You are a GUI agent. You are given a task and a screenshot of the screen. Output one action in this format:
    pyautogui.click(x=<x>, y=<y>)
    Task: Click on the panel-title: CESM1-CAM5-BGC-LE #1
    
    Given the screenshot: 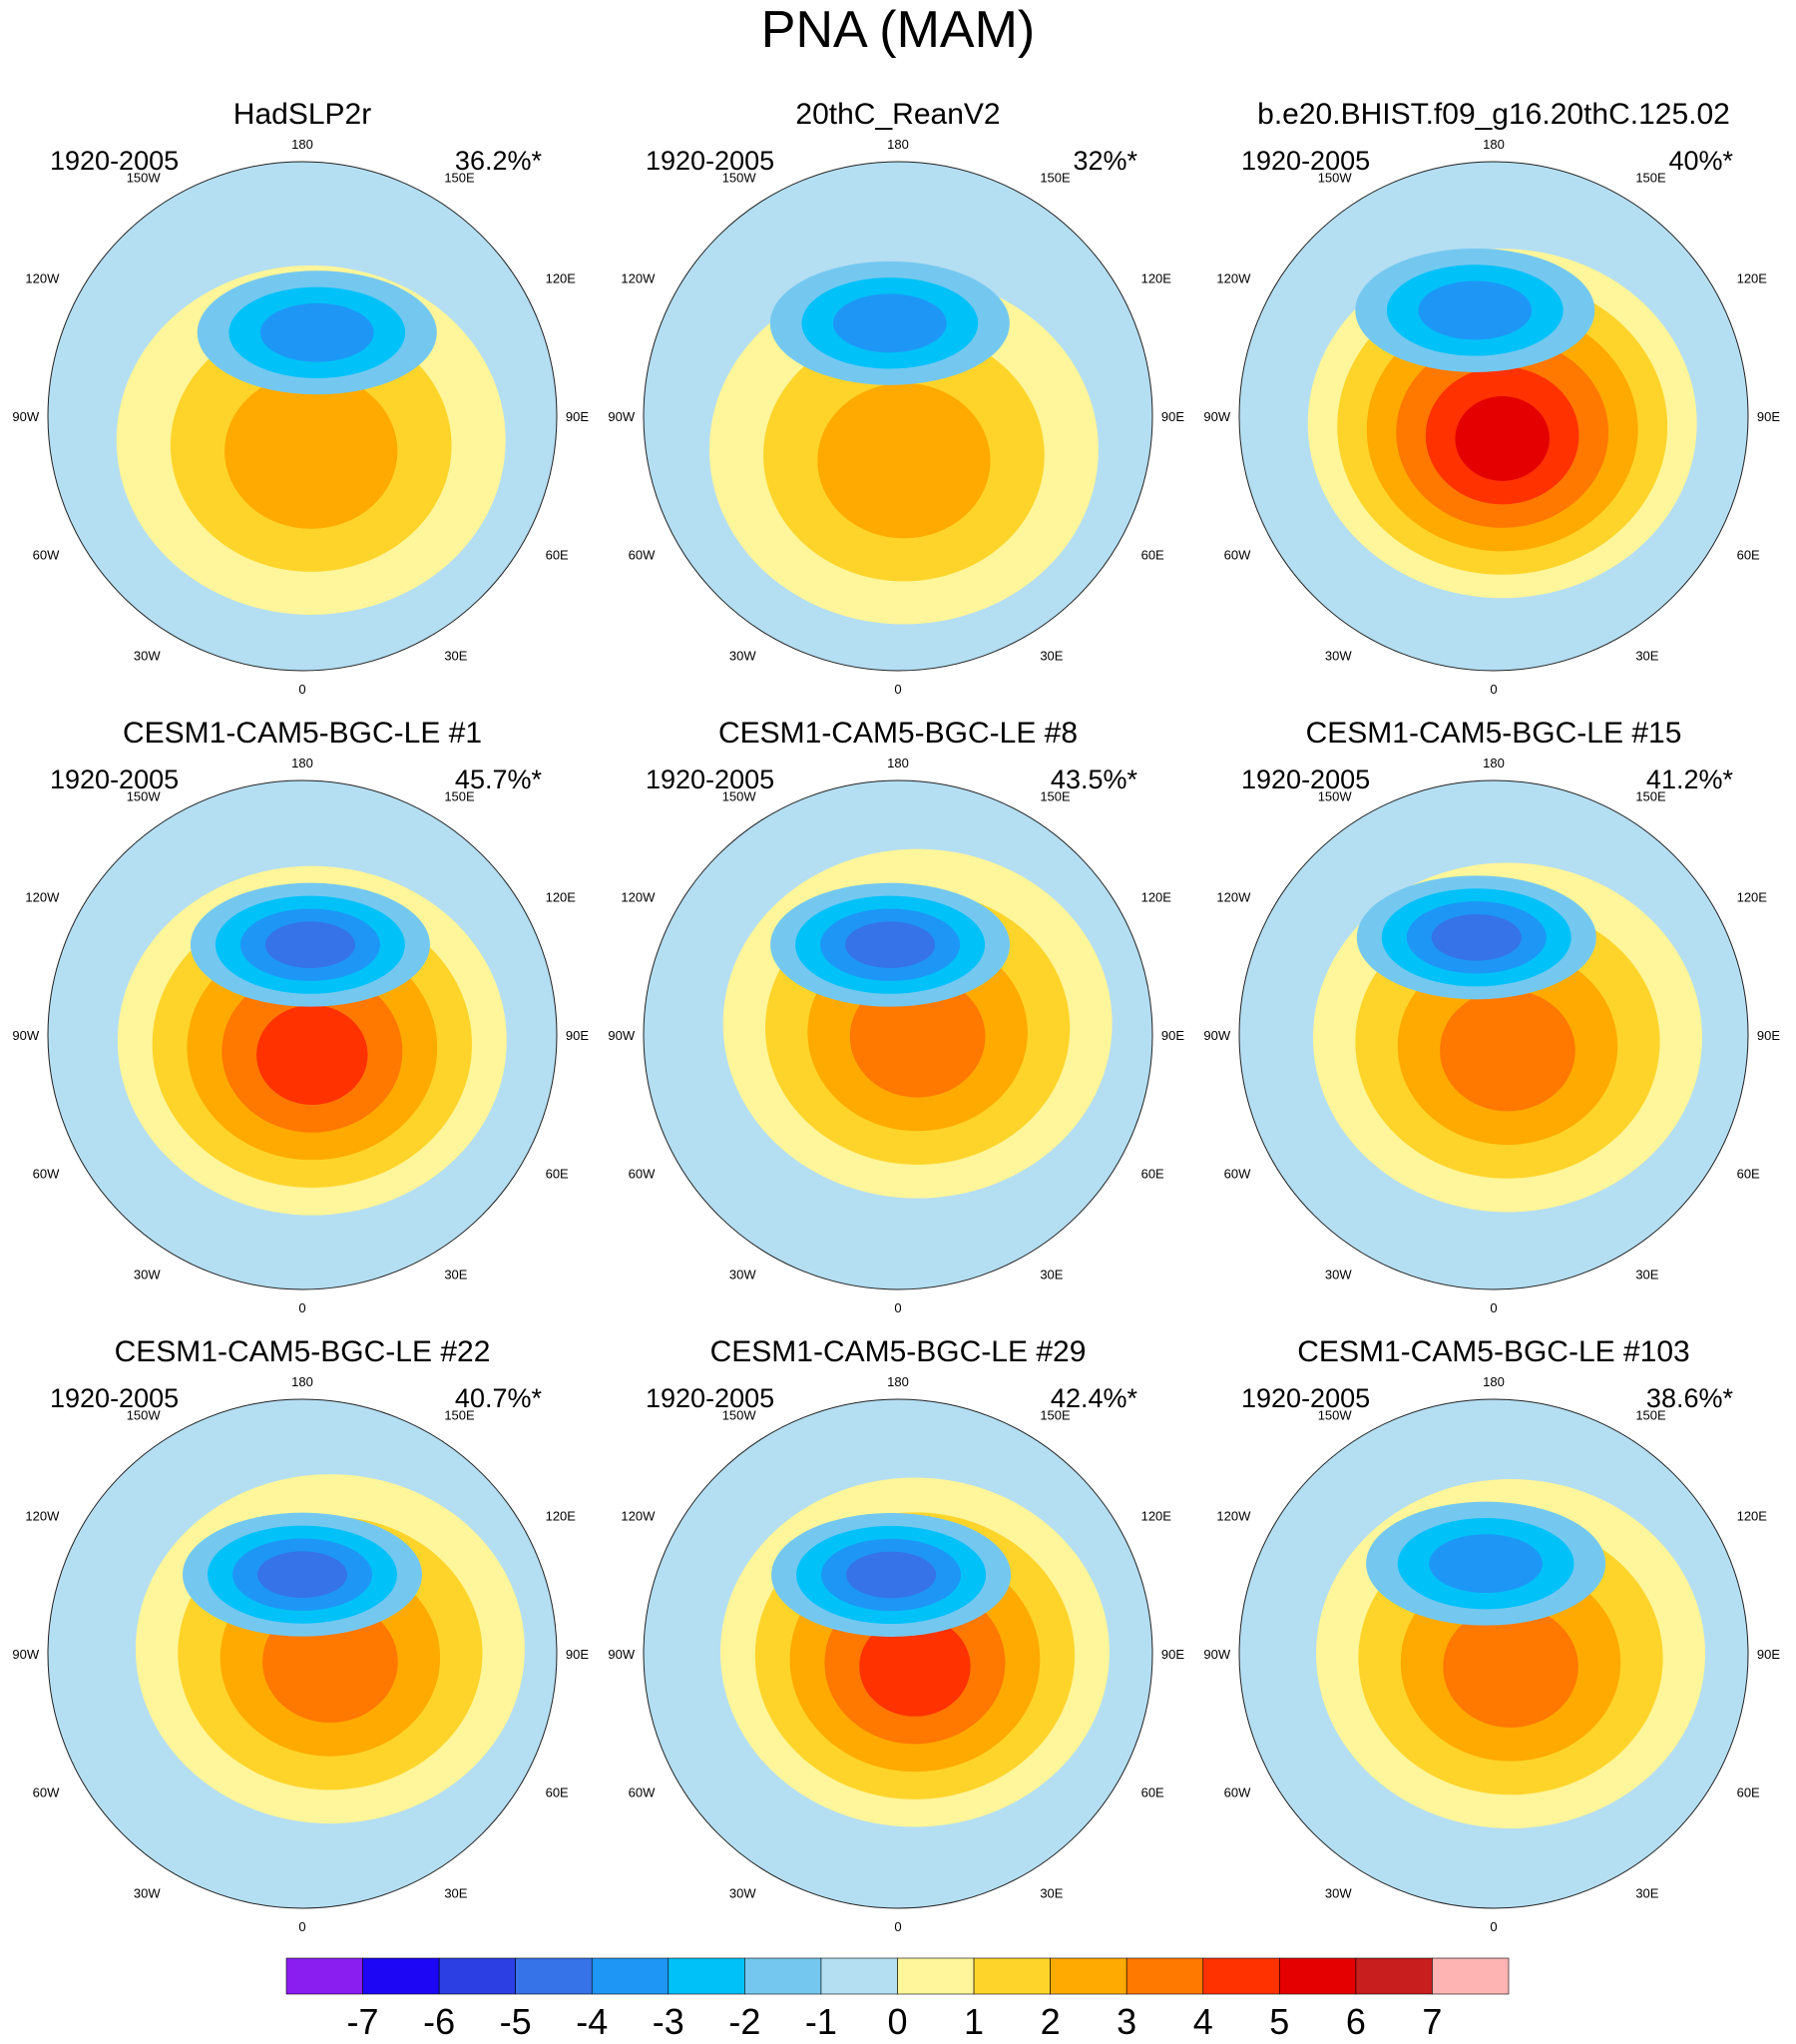 What is the action you would take?
    pyautogui.click(x=302, y=733)
    